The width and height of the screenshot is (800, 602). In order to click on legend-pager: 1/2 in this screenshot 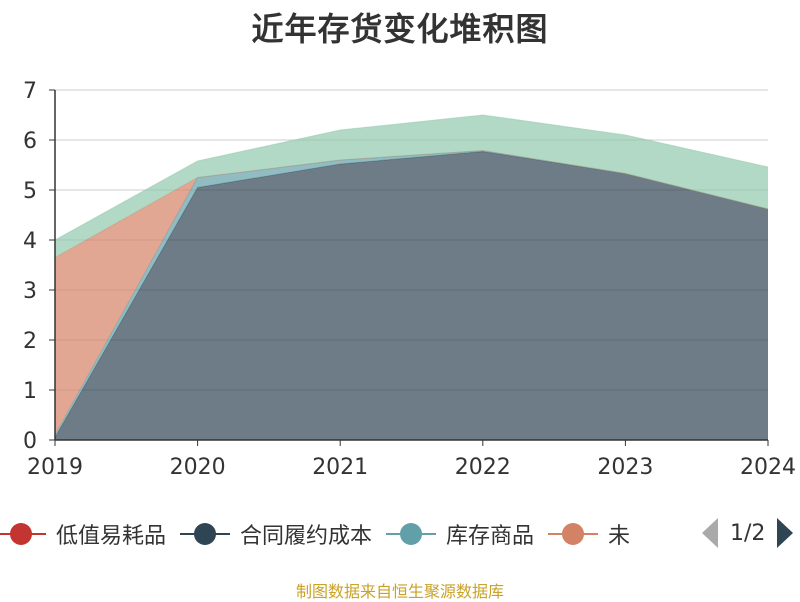, I will do `click(748, 533)`.